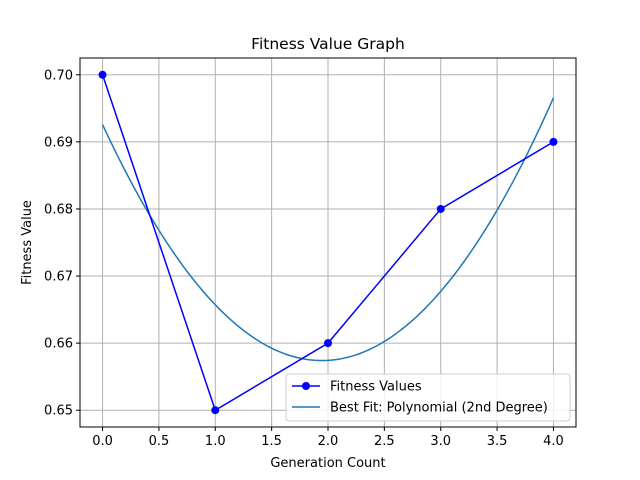 The width and height of the screenshot is (640, 480). I want to click on legend-label-best-fit: Best Fit: Polynomial (2nd Degree), so click(439, 408).